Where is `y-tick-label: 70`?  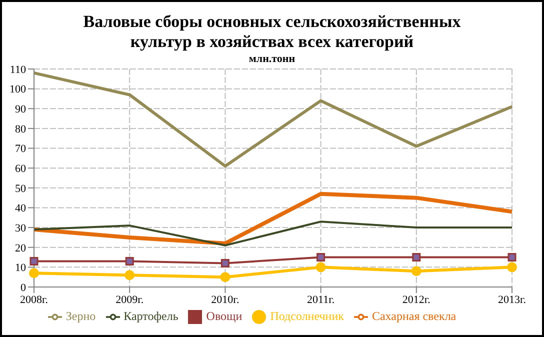
y-tick-label: 70 is located at coordinates (20, 149).